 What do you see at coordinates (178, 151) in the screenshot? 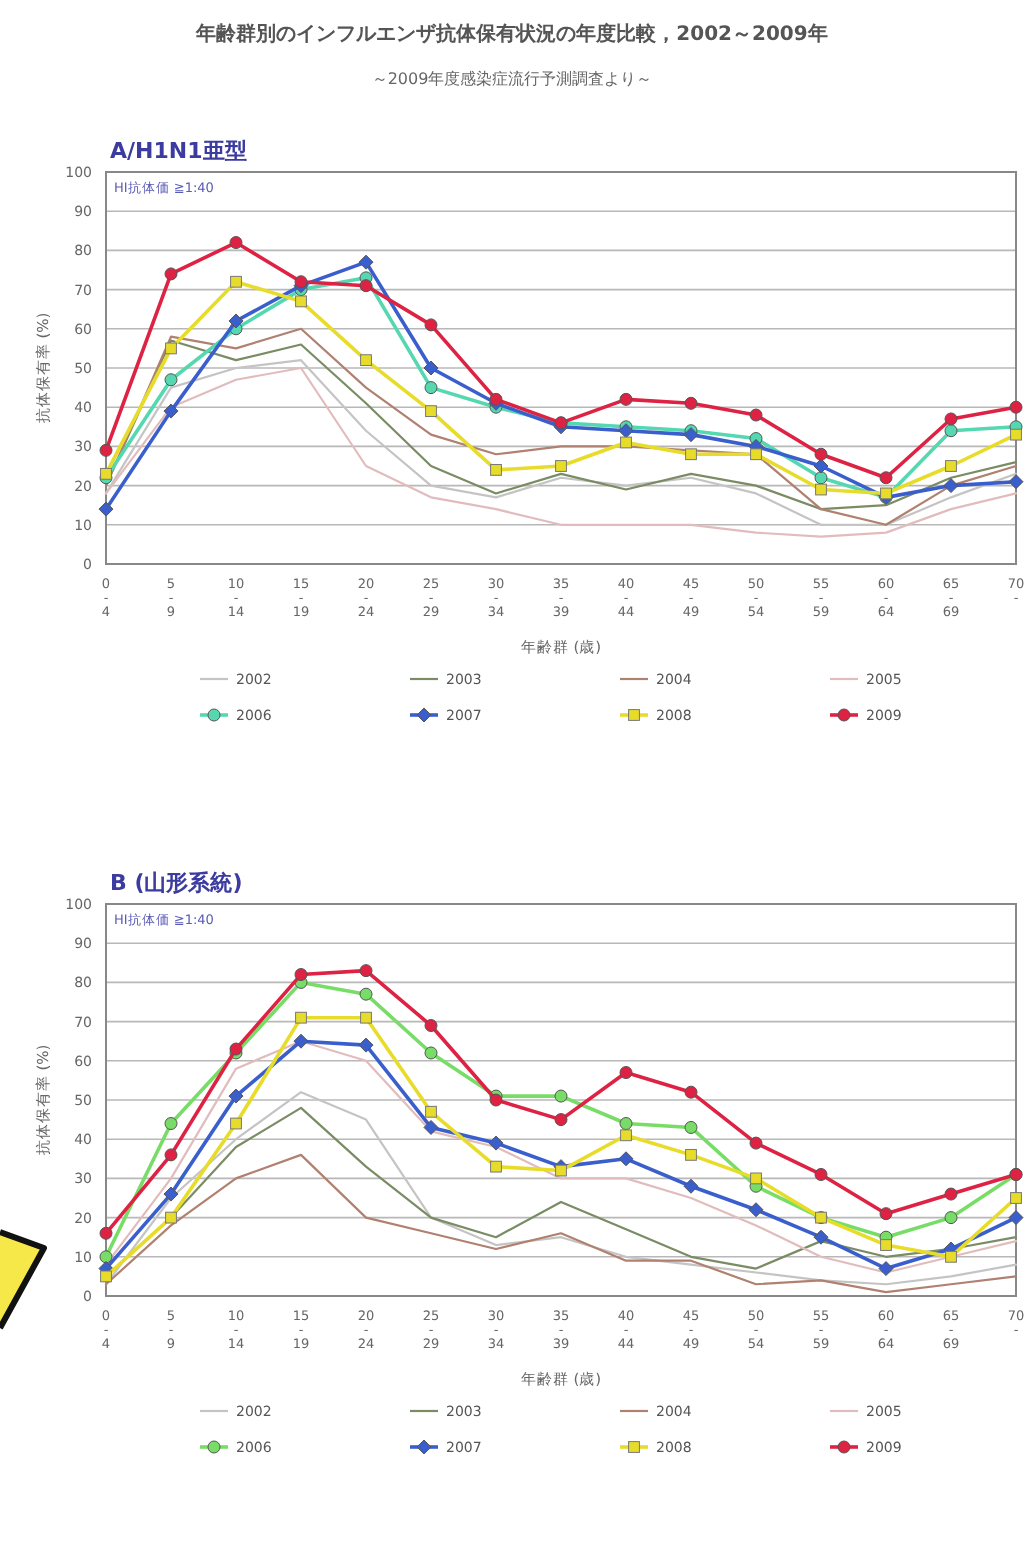
I see `text: A/H1N1亜型` at bounding box center [178, 151].